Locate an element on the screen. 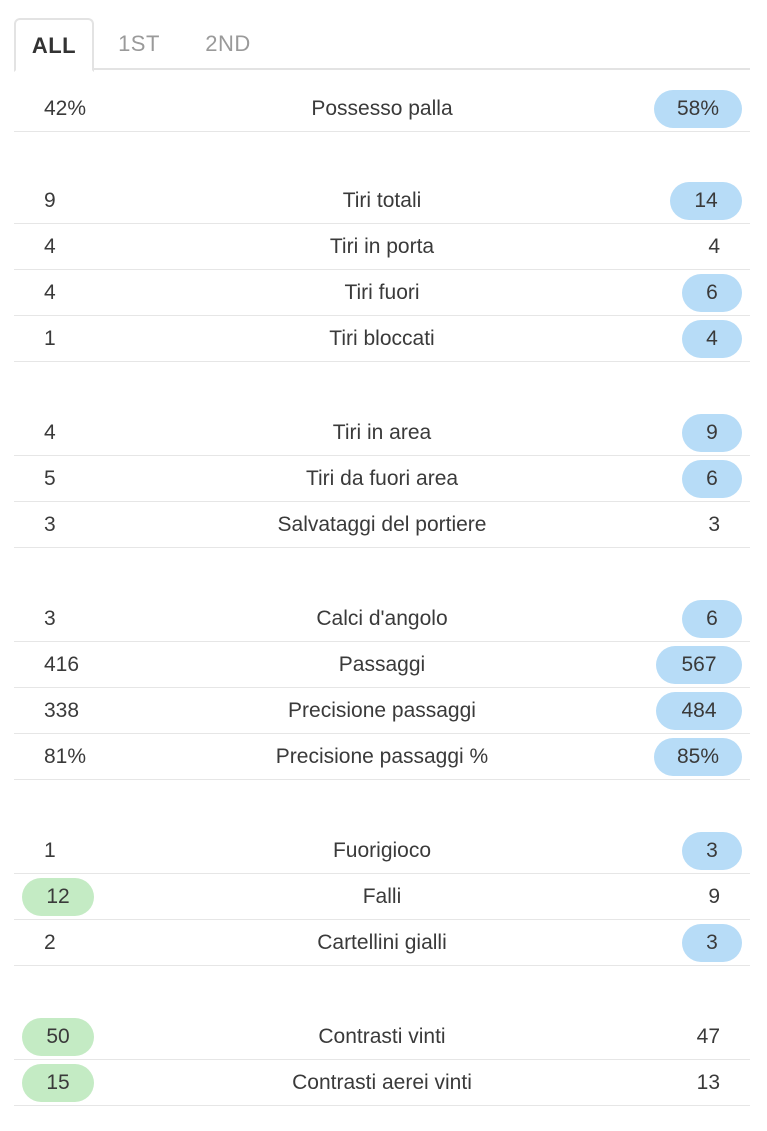  away-value: 4 is located at coordinates (714, 246).